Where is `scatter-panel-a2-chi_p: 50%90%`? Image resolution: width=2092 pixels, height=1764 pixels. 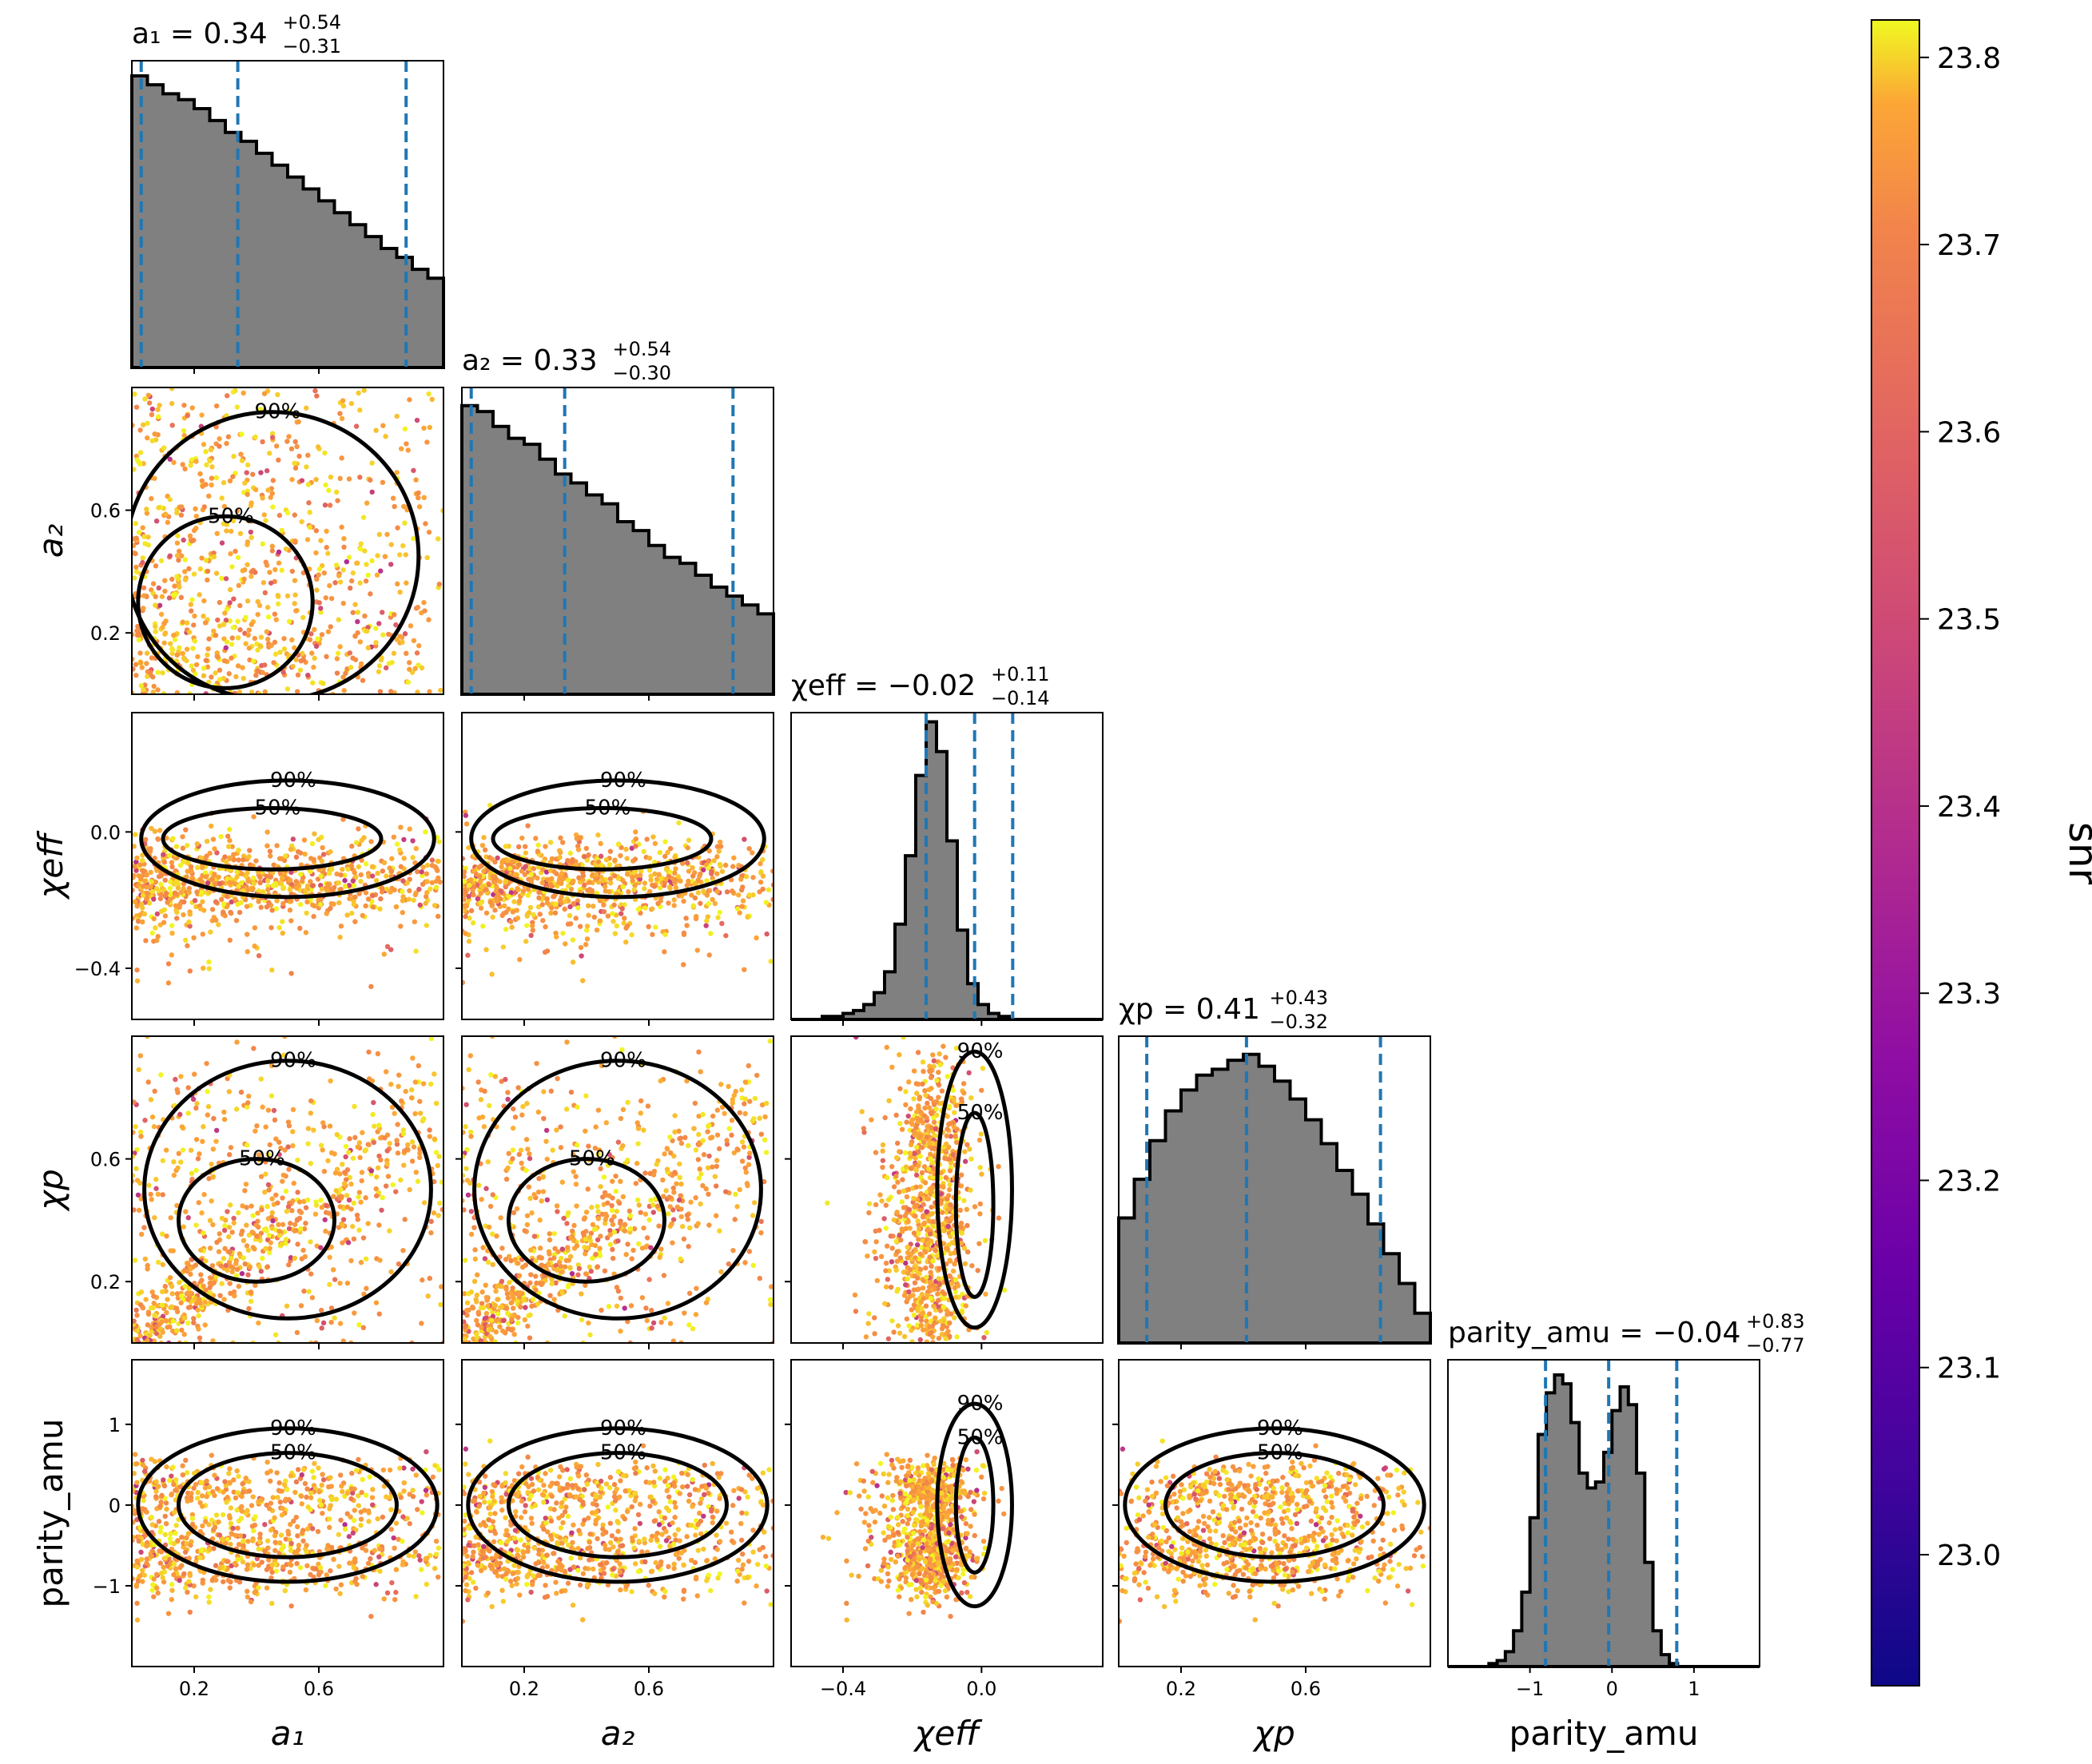 scatter-panel-a2-chi_p: 50%90% is located at coordinates (617, 1189).